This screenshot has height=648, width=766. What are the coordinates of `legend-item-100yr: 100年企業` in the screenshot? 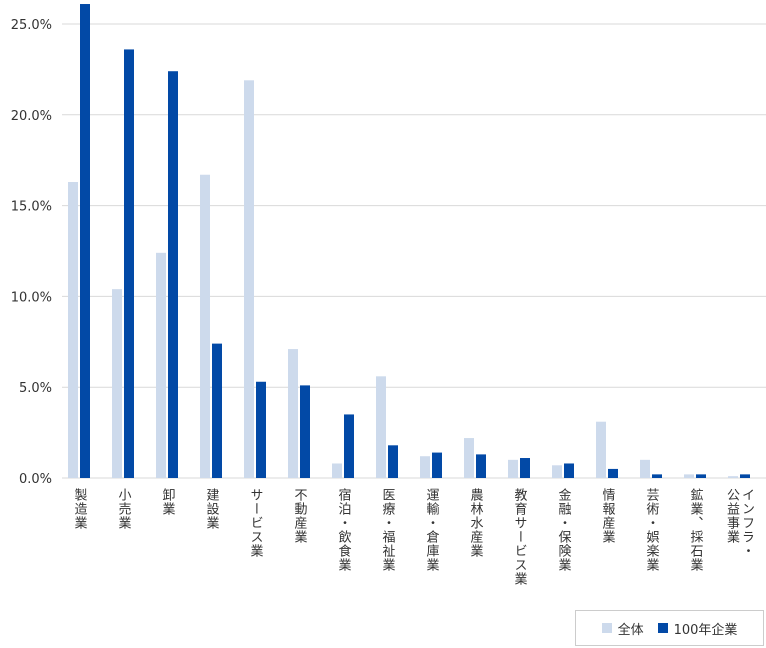 It's located at (697, 628).